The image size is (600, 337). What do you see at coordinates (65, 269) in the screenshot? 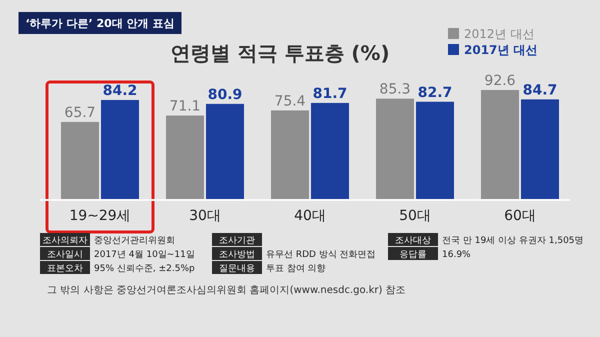
I see `text: 표본오차` at bounding box center [65, 269].